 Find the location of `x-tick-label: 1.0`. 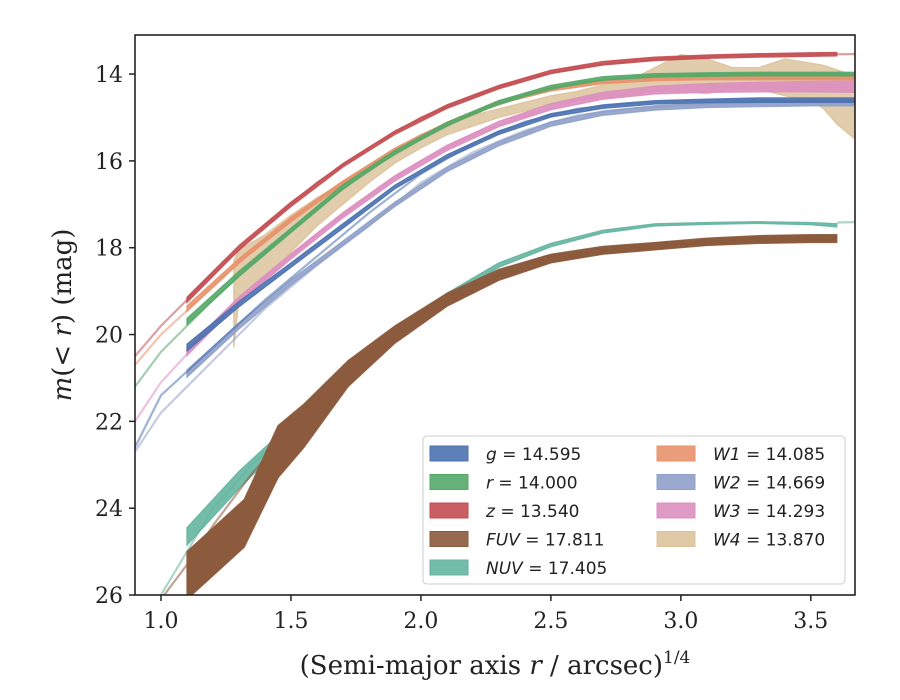

x-tick-label: 1.0 is located at coordinates (160, 621).